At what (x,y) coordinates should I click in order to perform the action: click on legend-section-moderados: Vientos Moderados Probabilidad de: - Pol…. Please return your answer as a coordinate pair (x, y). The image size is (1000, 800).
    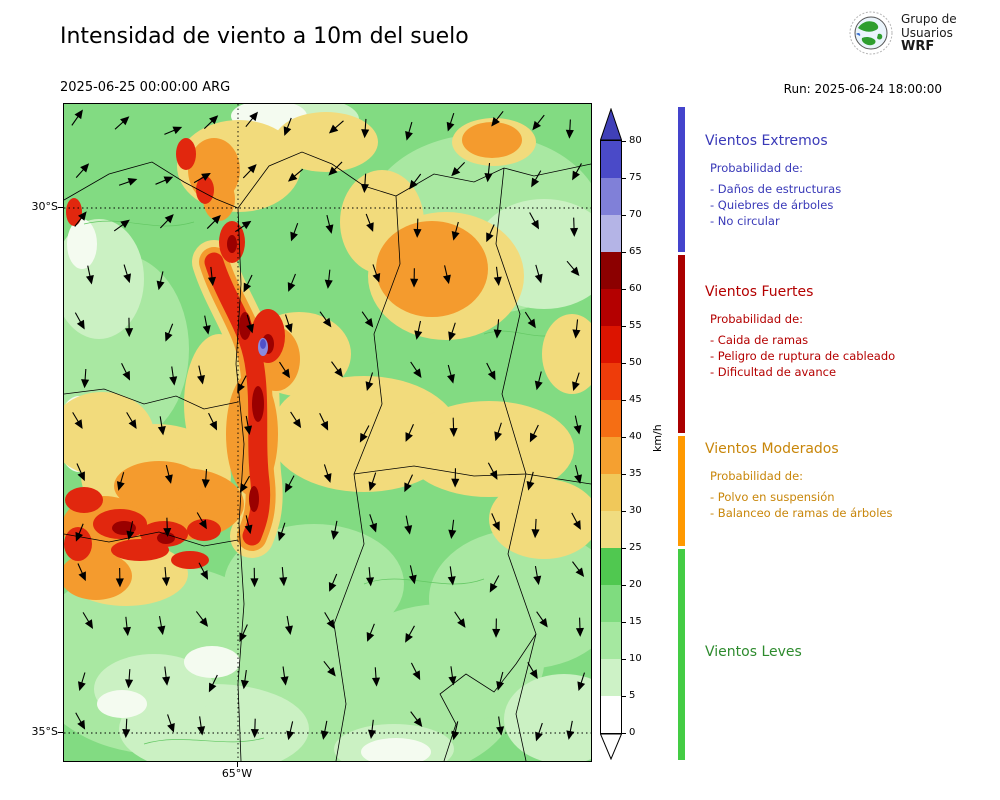
    Looking at the image, I should click on (850, 481).